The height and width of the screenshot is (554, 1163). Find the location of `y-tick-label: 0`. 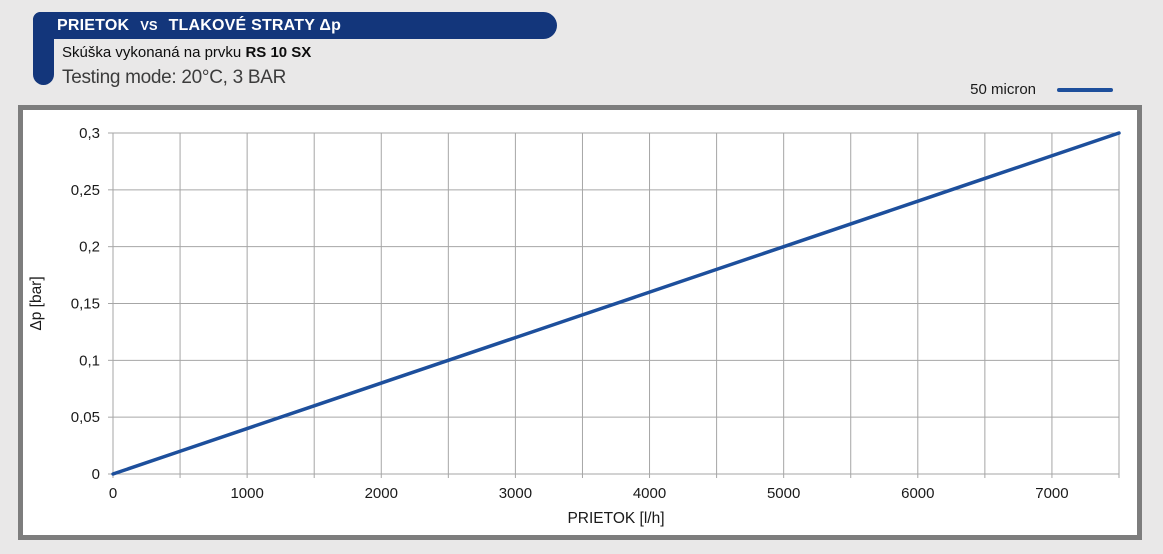

y-tick-label: 0 is located at coordinates (96, 474).